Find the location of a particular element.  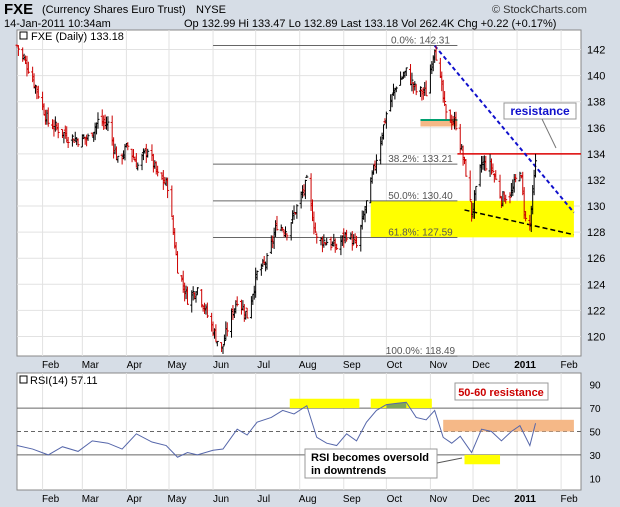

rsi-x-label: Mar is located at coordinates (91, 499).